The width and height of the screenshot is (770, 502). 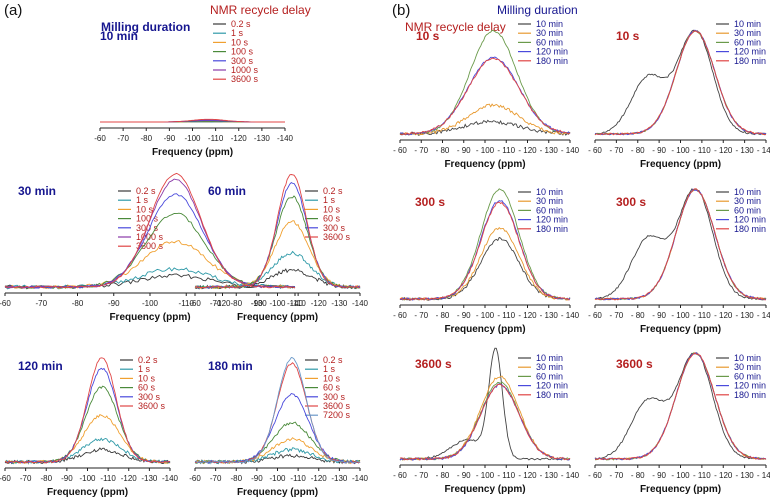 What do you see at coordinates (245, 70) in the screenshot?
I see `legend-label: 1000 s` at bounding box center [245, 70].